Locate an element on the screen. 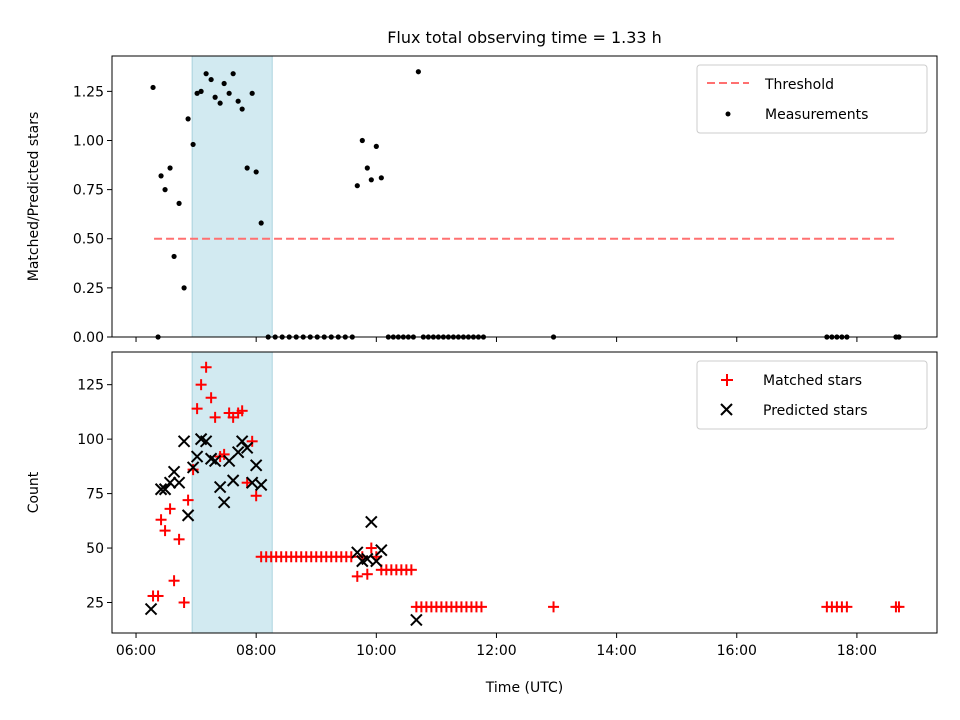 The height and width of the screenshot is (720, 960). legend-measurements-swatch is located at coordinates (728, 114).